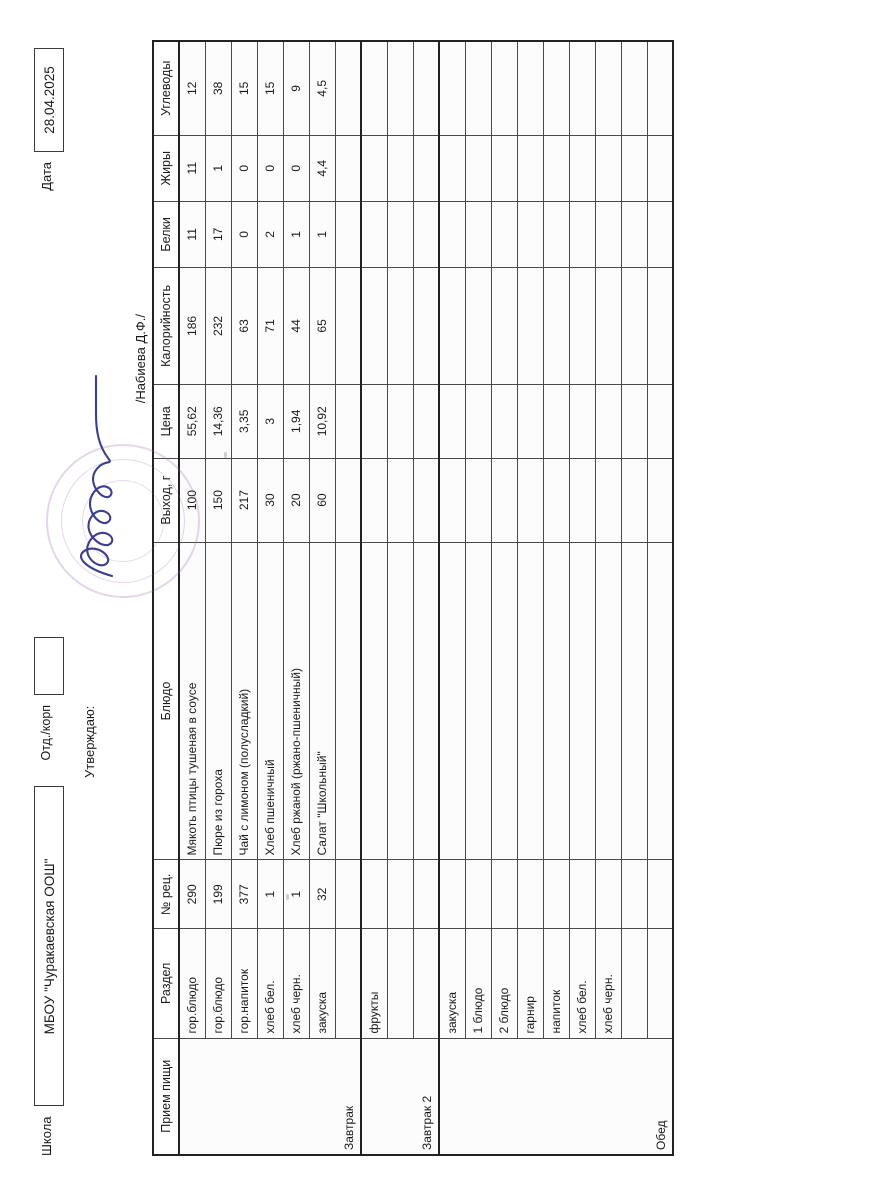  I want to click on cell-section: гор.блюдо, so click(192, 983).